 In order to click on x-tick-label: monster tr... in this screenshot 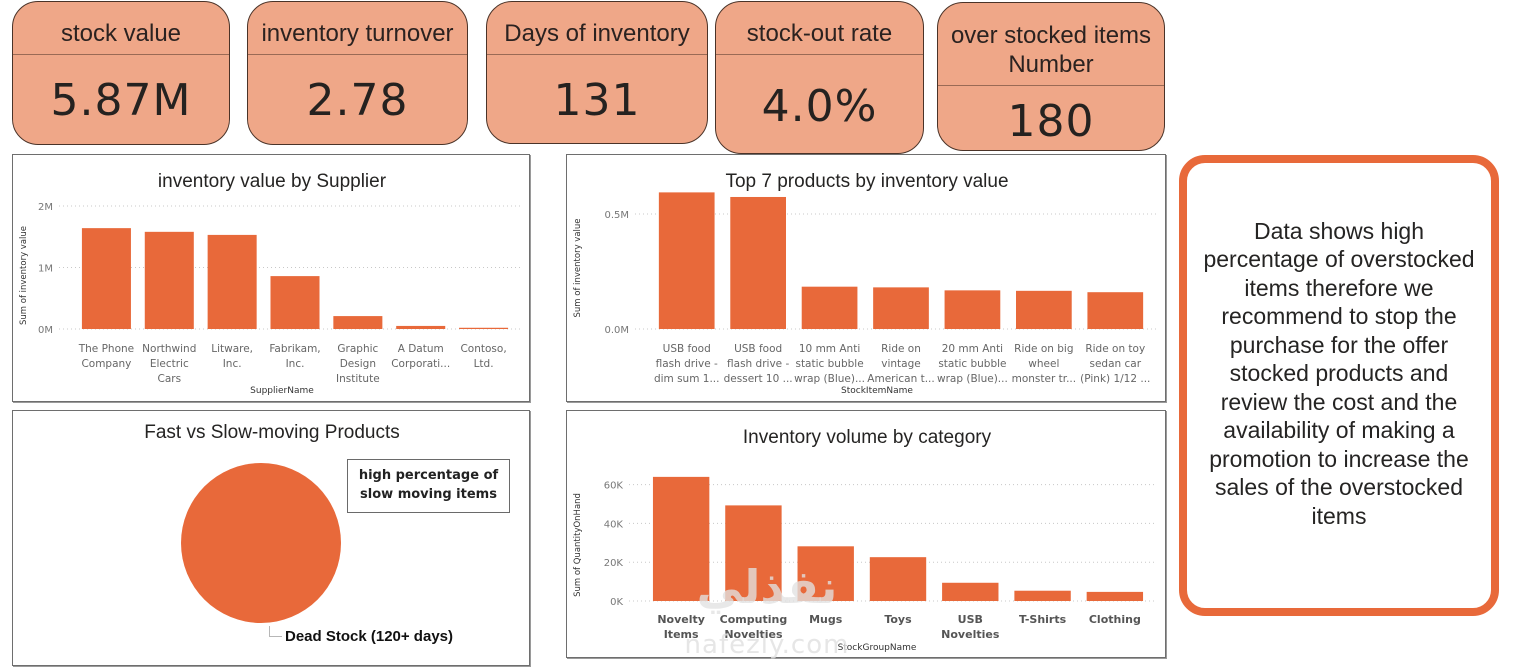, I will do `click(1044, 379)`.